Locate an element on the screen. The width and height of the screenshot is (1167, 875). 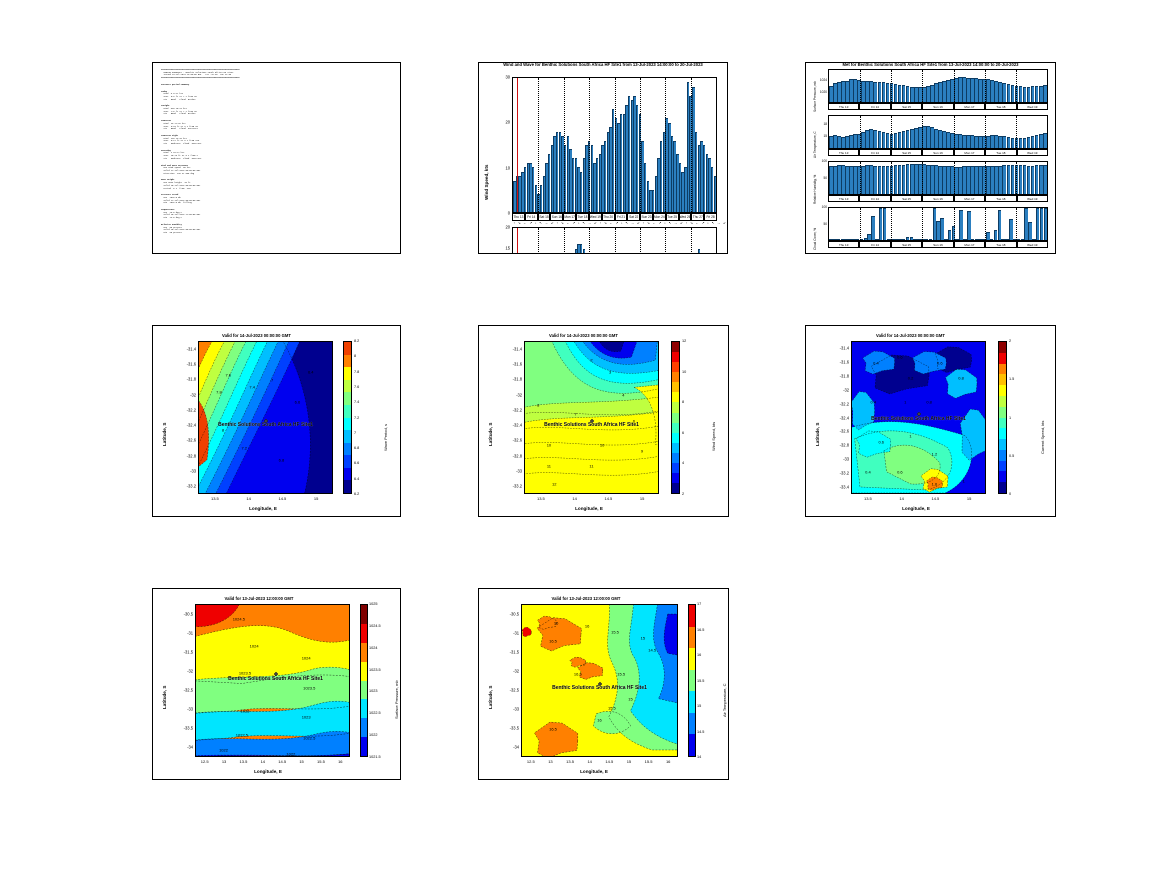
y-tick-label: 18 is located at coordinates (825, 123).